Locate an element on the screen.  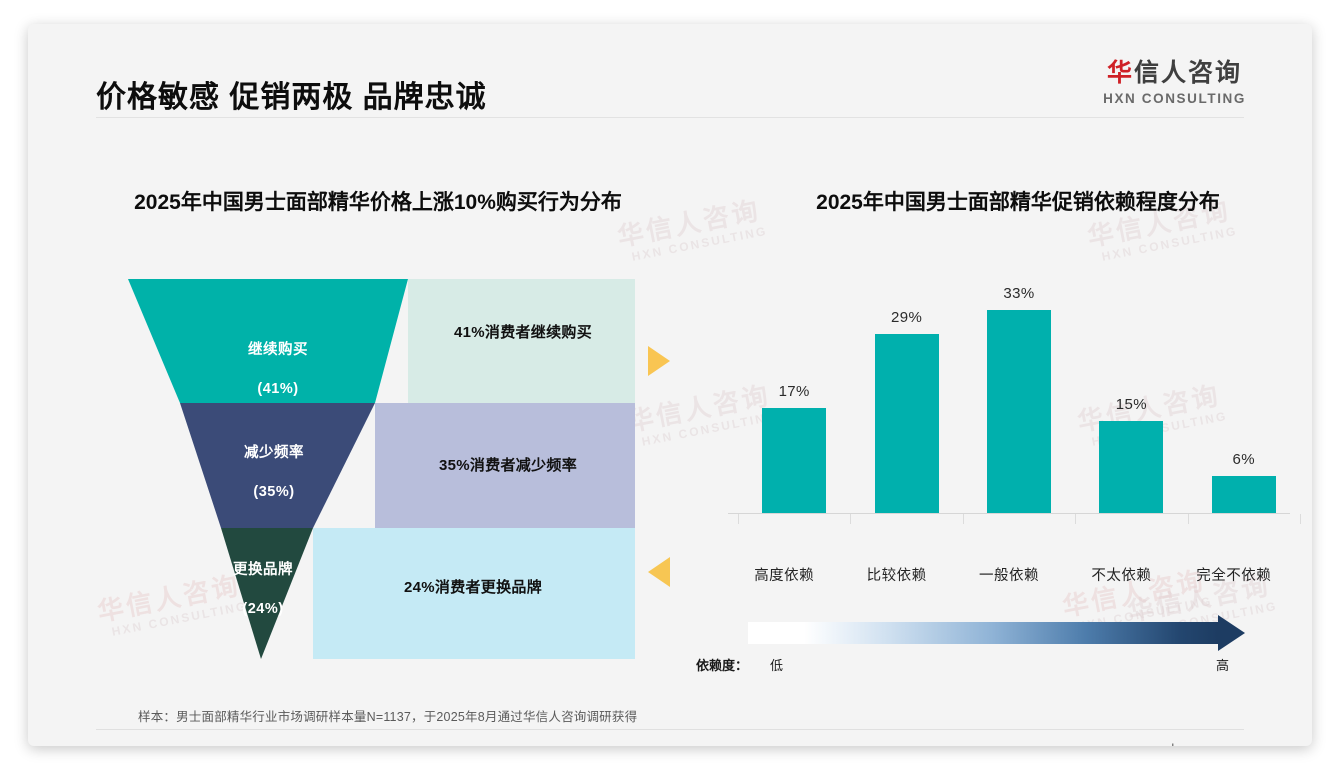
x-axis-line is located at coordinates (1009, 513).